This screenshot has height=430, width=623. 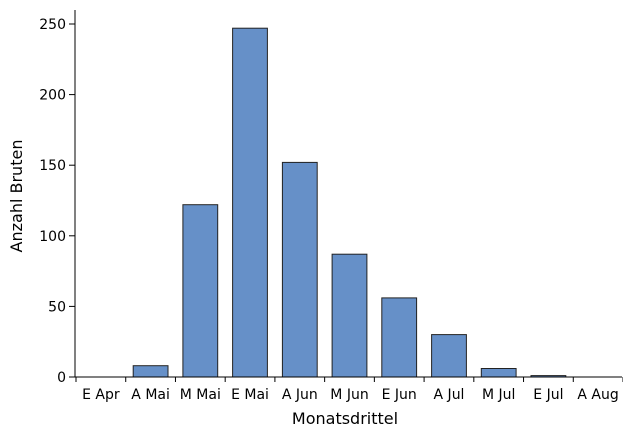 I want to click on x-tick-label: M Jul, so click(x=498, y=395).